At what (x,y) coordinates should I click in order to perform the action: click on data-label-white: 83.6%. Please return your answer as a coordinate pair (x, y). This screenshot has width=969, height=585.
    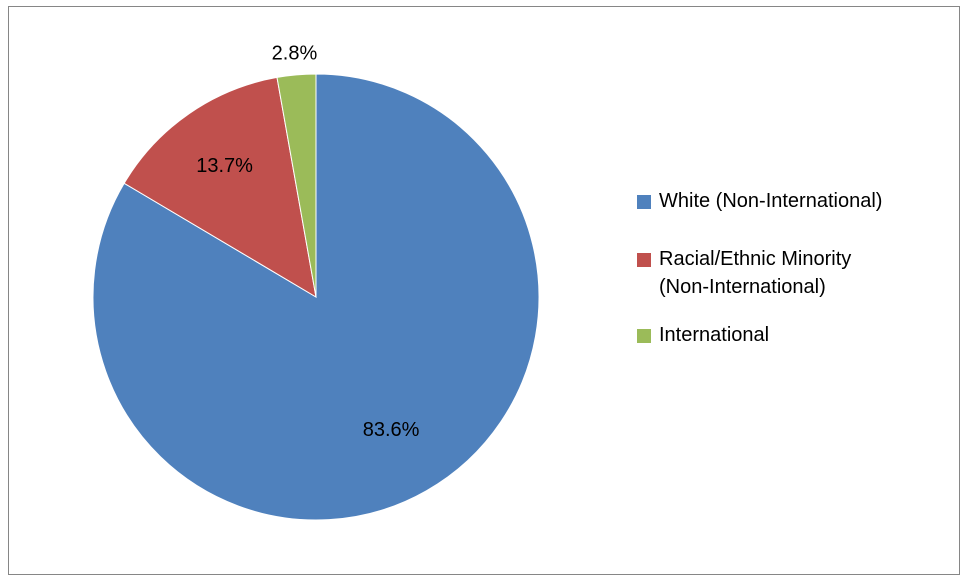
    Looking at the image, I should click on (391, 430).